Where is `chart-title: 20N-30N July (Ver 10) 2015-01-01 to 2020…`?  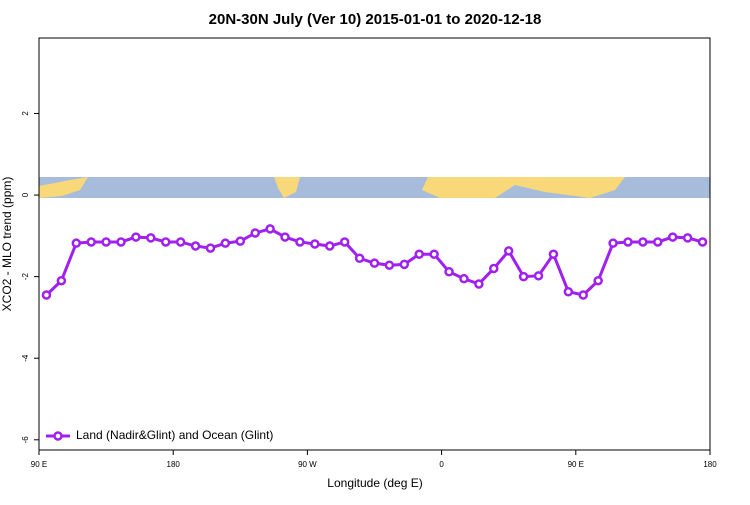 chart-title: 20N-30N July (Ver 10) 2015-01-01 to 2020… is located at coordinates (375, 19).